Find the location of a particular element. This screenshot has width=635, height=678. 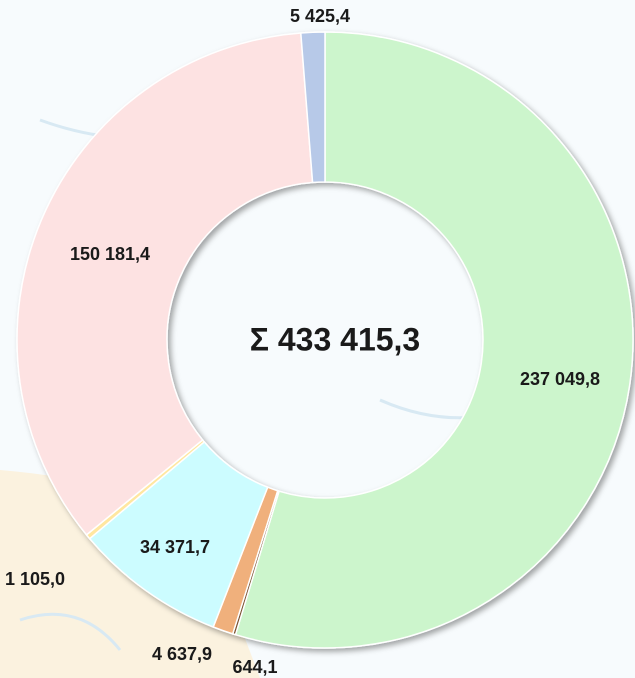

value-label: 237 049,8 is located at coordinates (560, 379).